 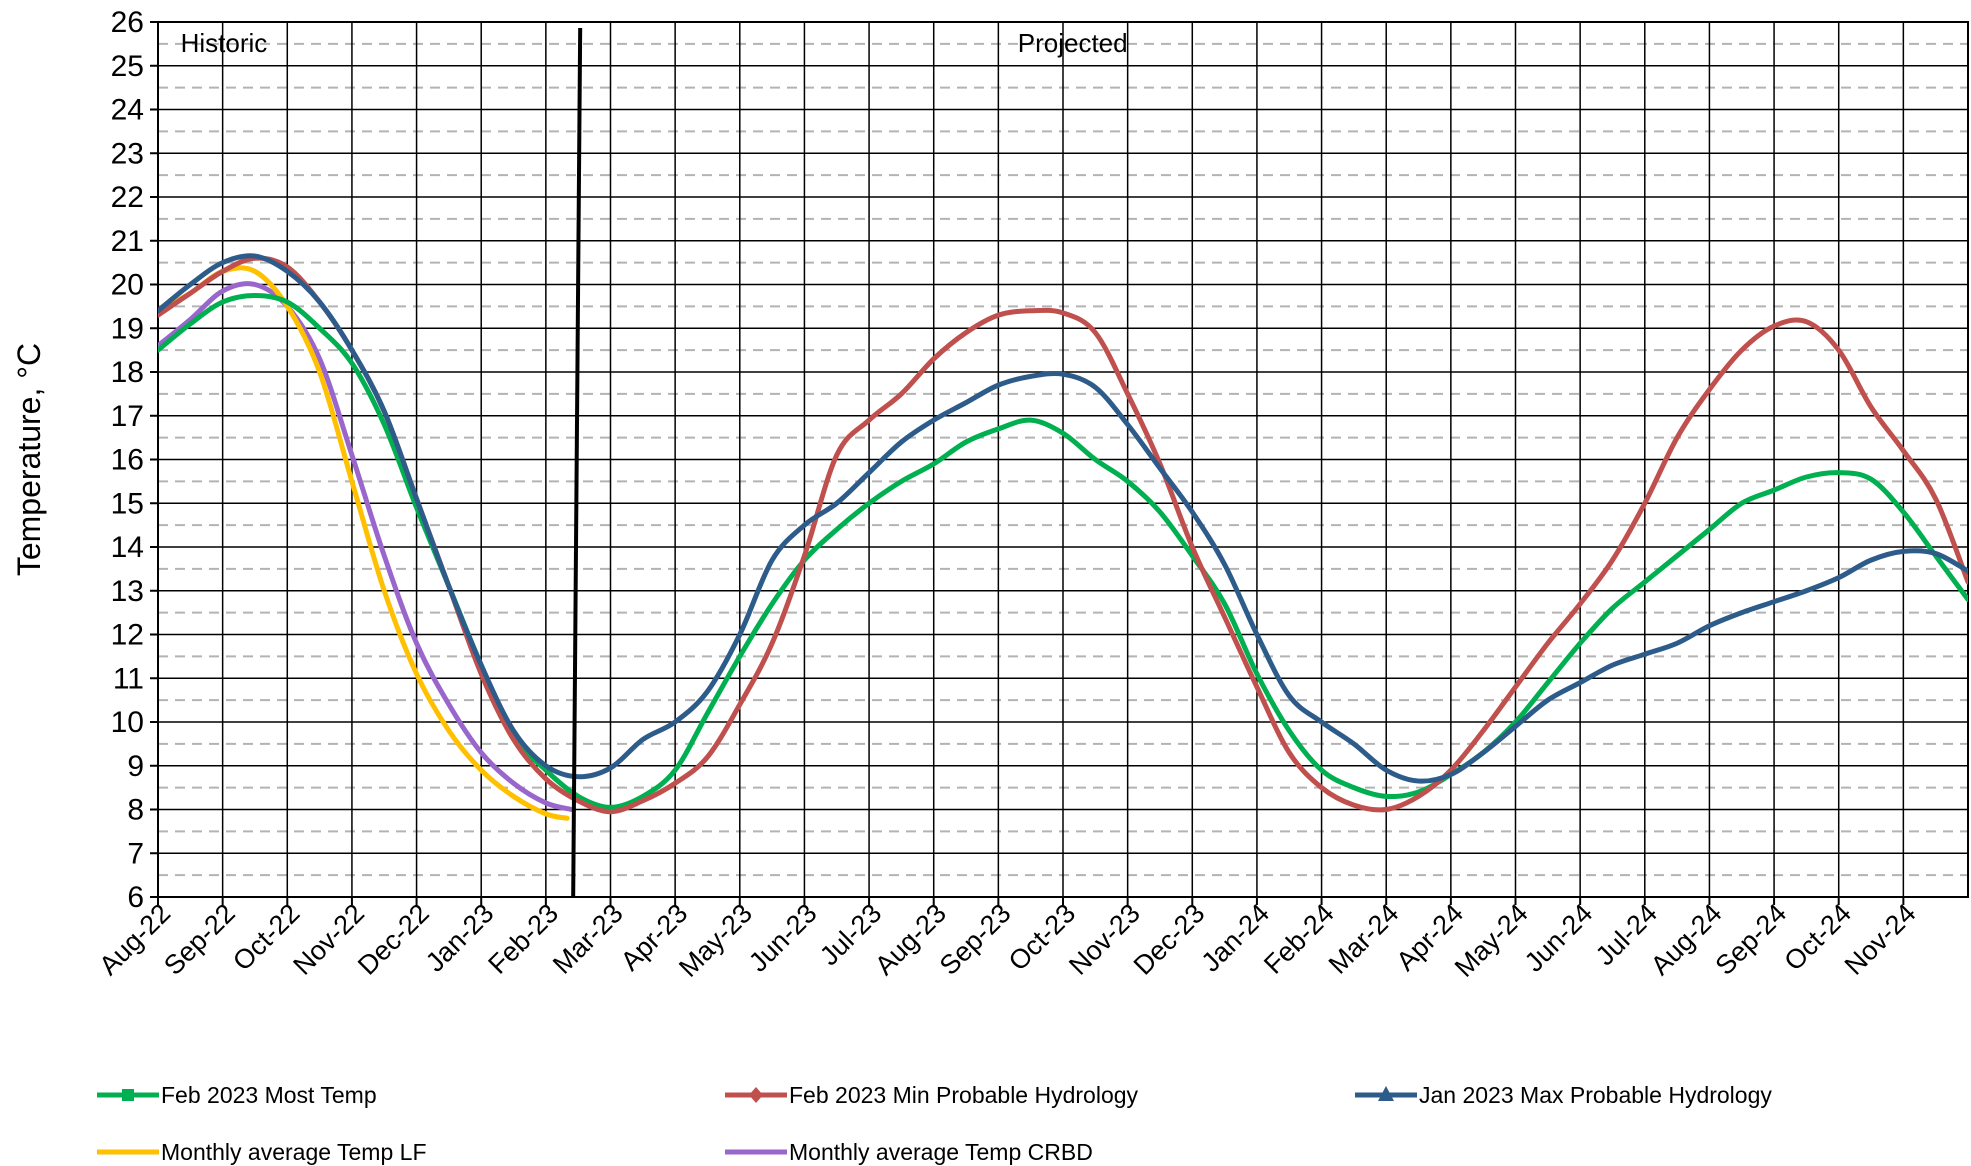 I want to click on y-tick-label: 21, so click(x=127, y=241).